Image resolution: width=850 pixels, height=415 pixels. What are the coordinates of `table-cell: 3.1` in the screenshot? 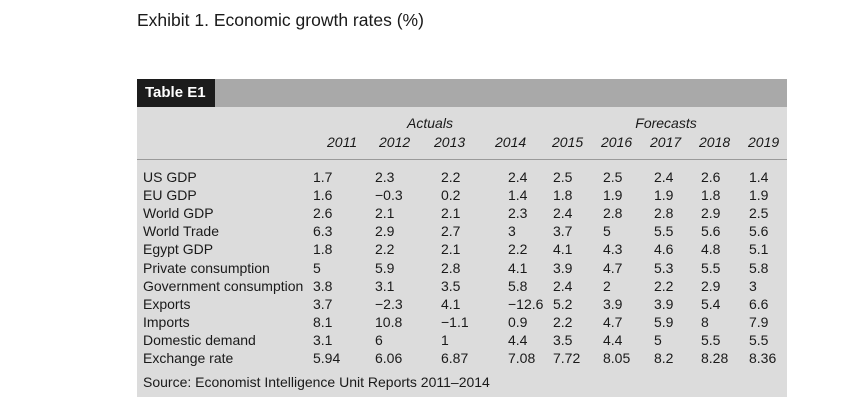 It's located at (323, 339).